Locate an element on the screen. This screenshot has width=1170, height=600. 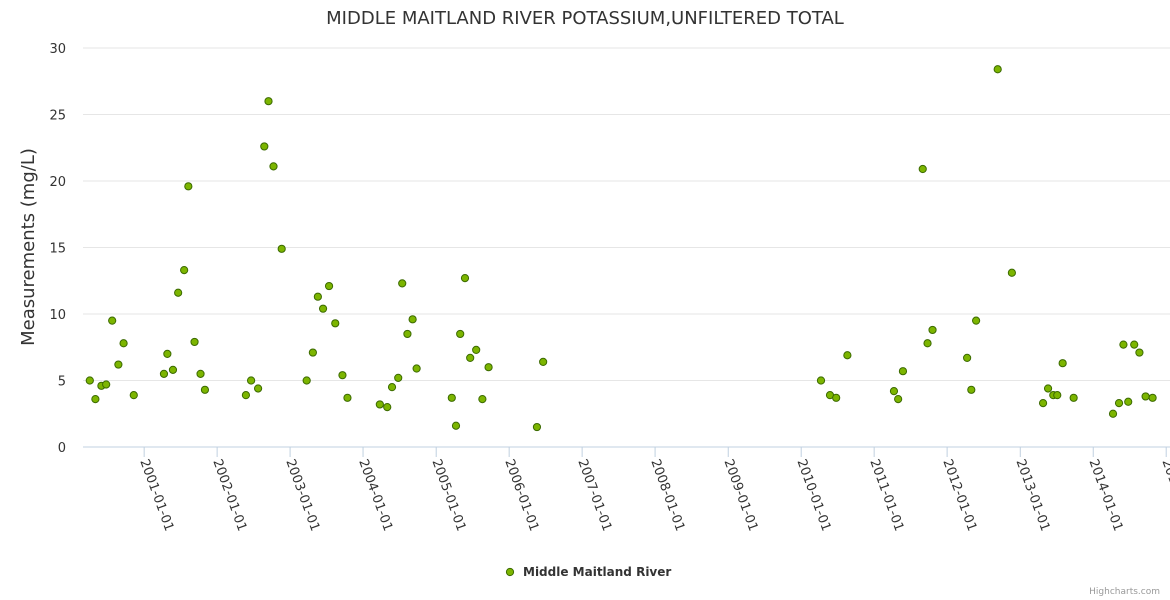
legend: Middle Maitland River is located at coordinates (588, 572).